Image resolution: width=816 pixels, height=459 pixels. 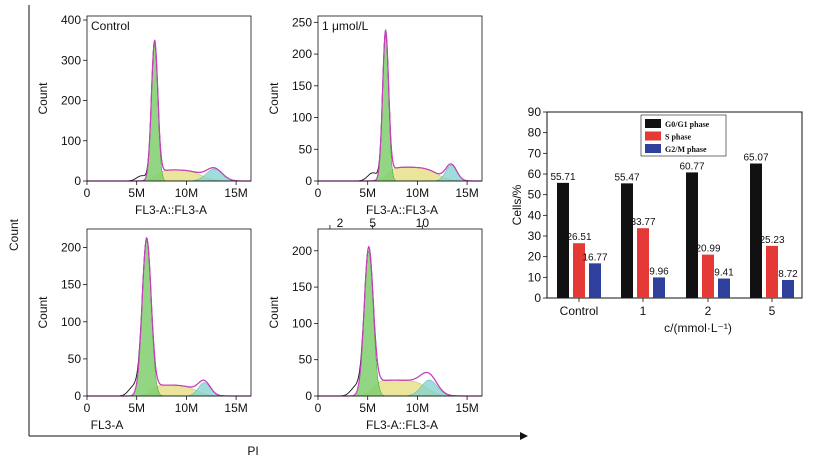 What do you see at coordinates (626, 177) in the screenshot?
I see `bar-data-label: 55.47` at bounding box center [626, 177].